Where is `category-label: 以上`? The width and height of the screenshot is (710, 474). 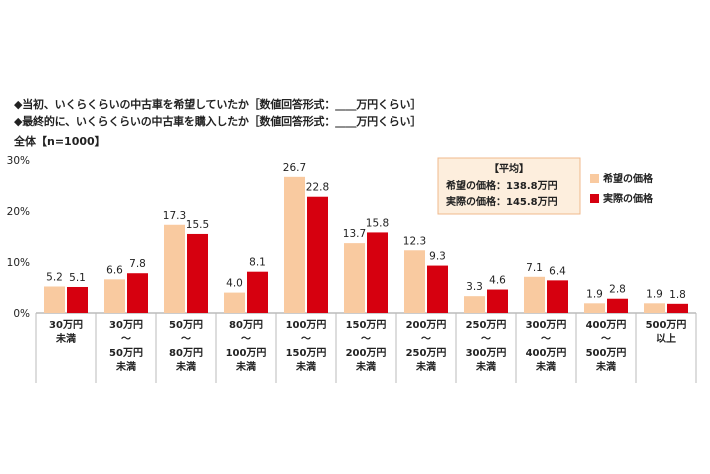 category-label: 以上 is located at coordinates (666, 338).